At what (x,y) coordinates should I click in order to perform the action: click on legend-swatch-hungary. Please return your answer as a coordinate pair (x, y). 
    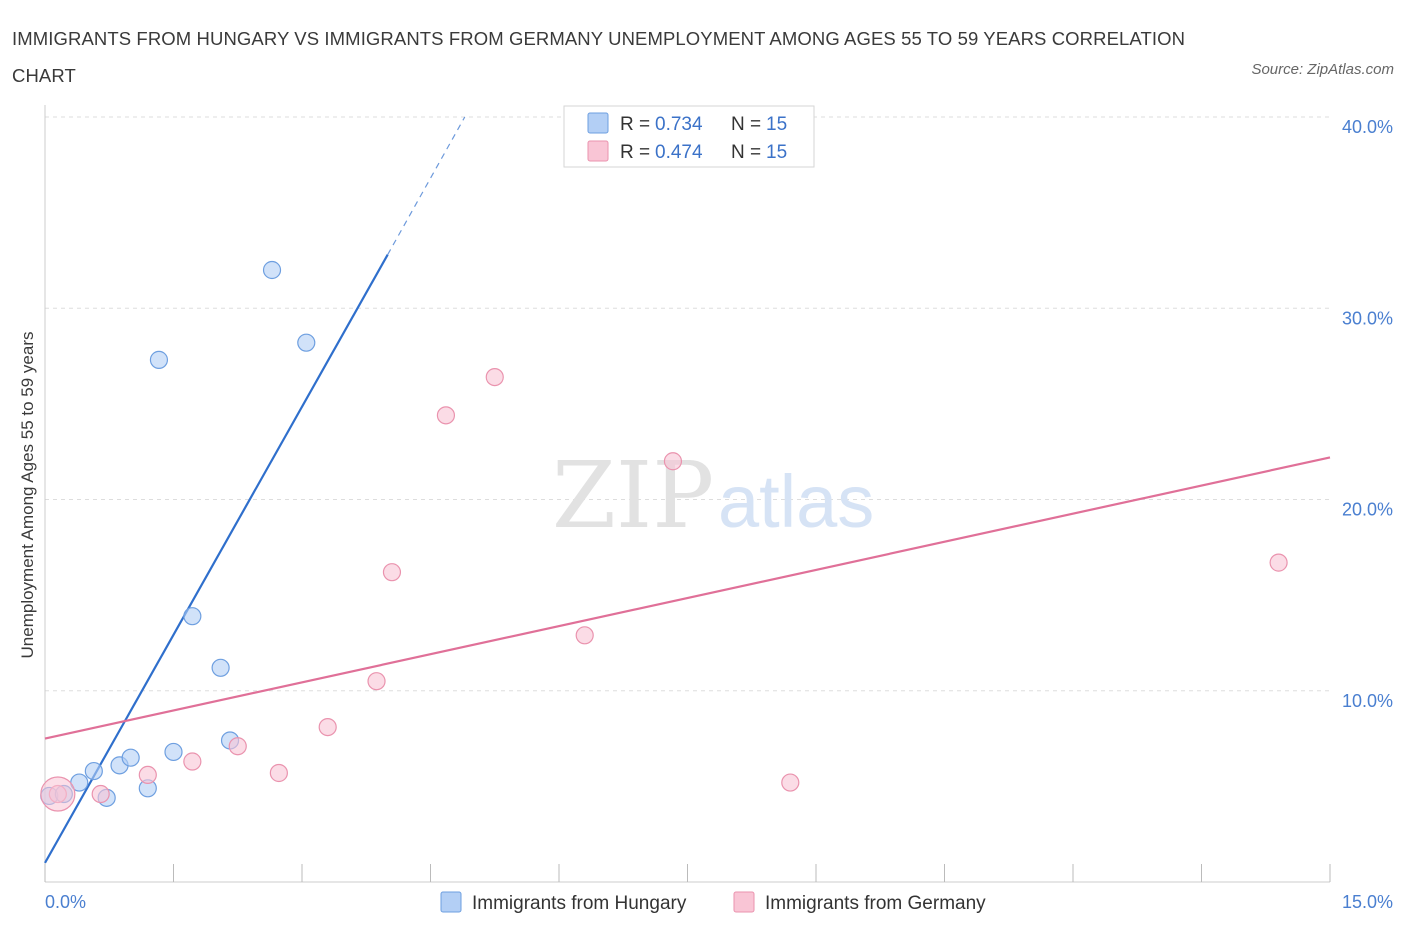
    Looking at the image, I should click on (451, 902).